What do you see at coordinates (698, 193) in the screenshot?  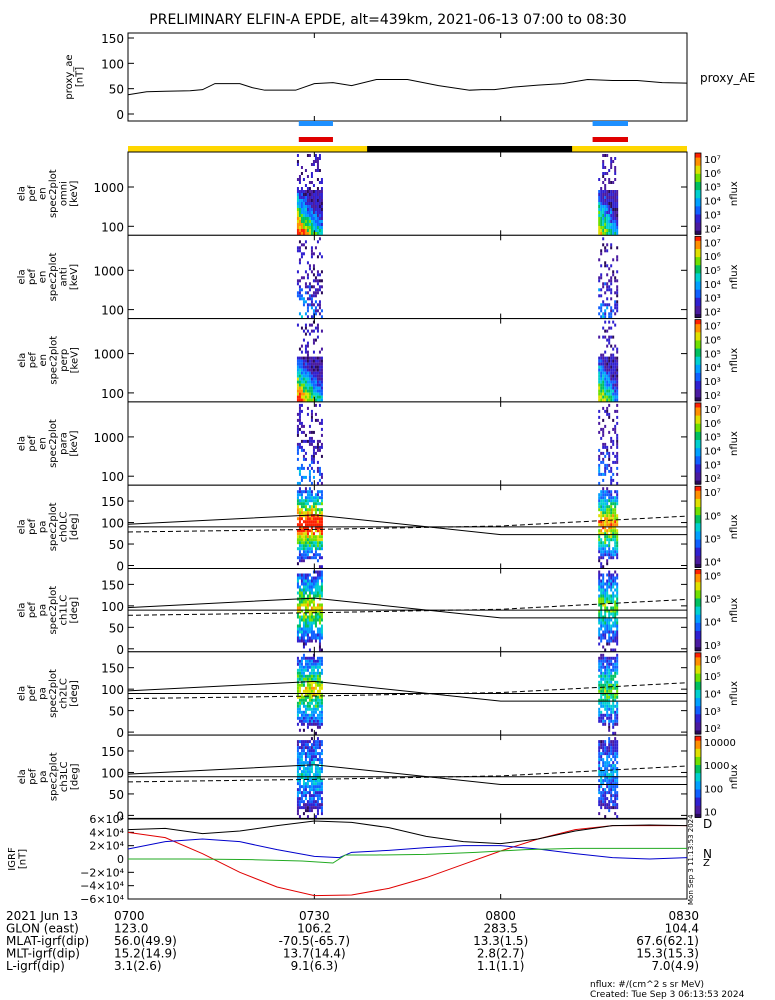 I see `colorbar-frame` at bounding box center [698, 193].